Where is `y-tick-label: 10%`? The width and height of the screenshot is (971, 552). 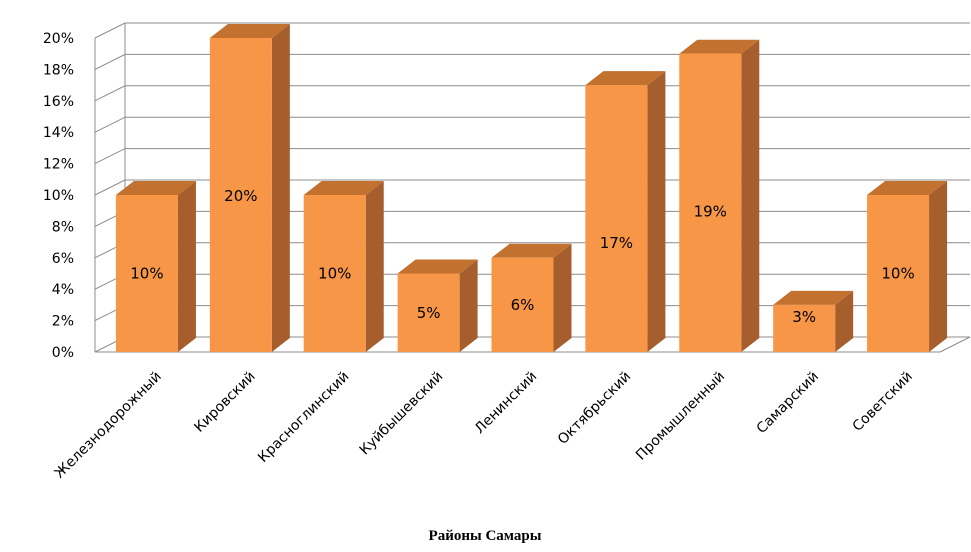 y-tick-label: 10% is located at coordinates (58, 196).